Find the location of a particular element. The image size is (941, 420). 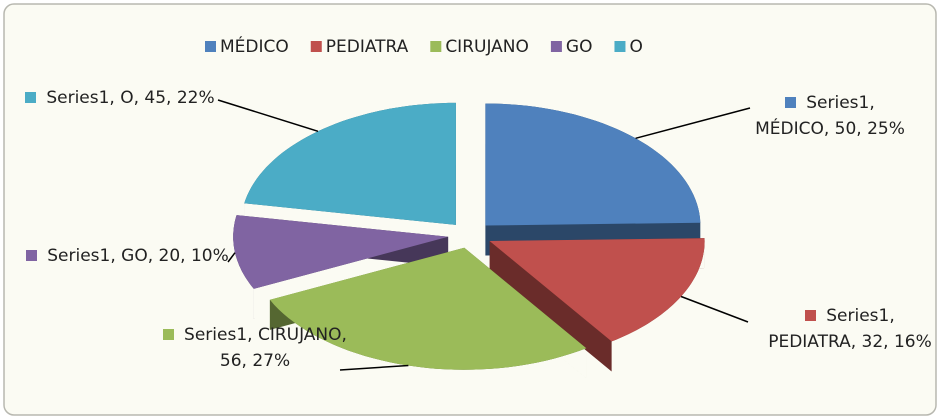

data-label: Series1, PEDIATRA, 32, 16% is located at coordinates (850, 329).